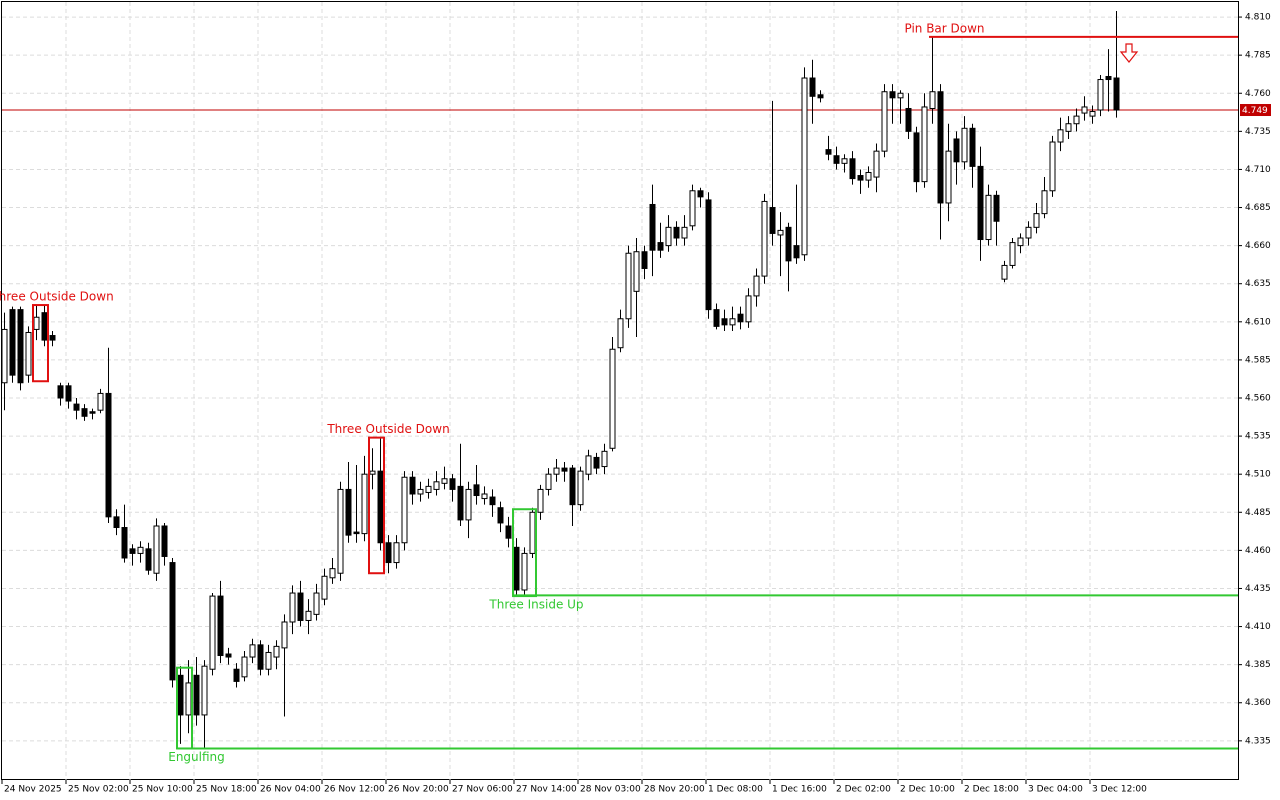 The width and height of the screenshot is (1280, 800). Describe the element at coordinates (1258, 475) in the screenshot. I see `y-tick-label: 4.510` at that location.